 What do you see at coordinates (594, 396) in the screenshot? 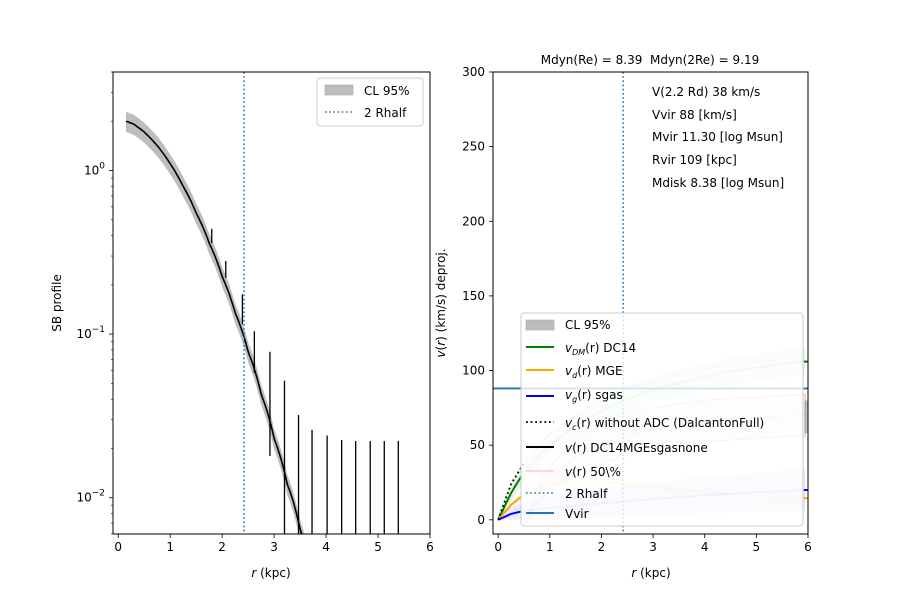
I see `legend-label-vg: vg(r) sgas` at bounding box center [594, 396].